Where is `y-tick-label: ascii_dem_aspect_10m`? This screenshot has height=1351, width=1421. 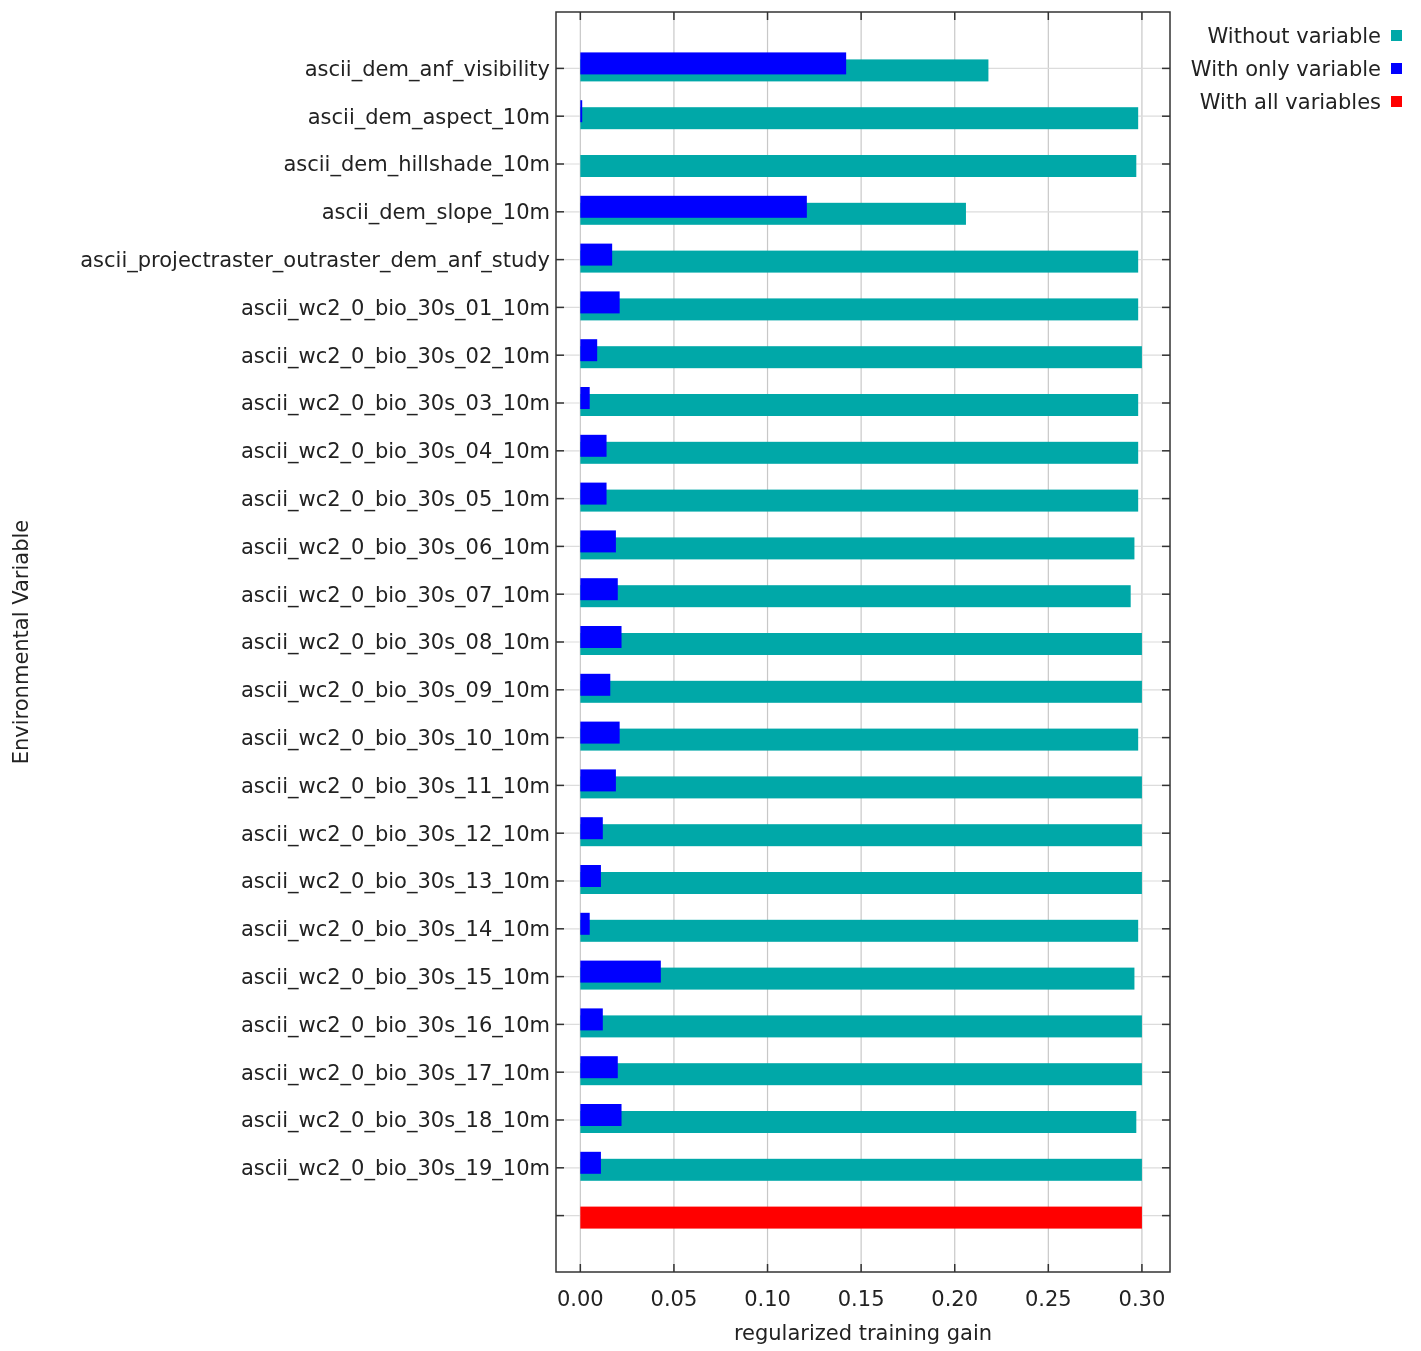
y-tick-label: ascii_dem_aspect_10m is located at coordinates (428, 117).